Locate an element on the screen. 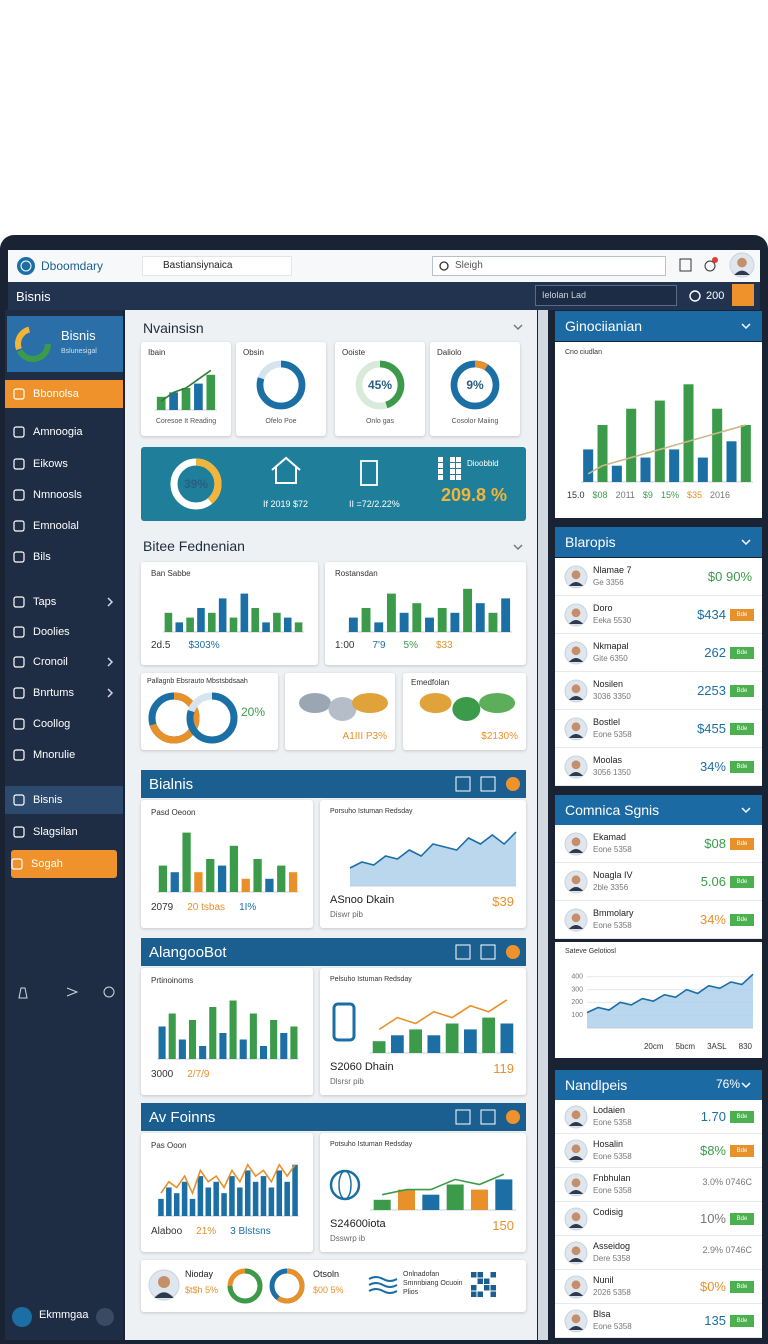 The height and width of the screenshot is (1344, 768). nav-item: Bbonolsa is located at coordinates (64, 394).